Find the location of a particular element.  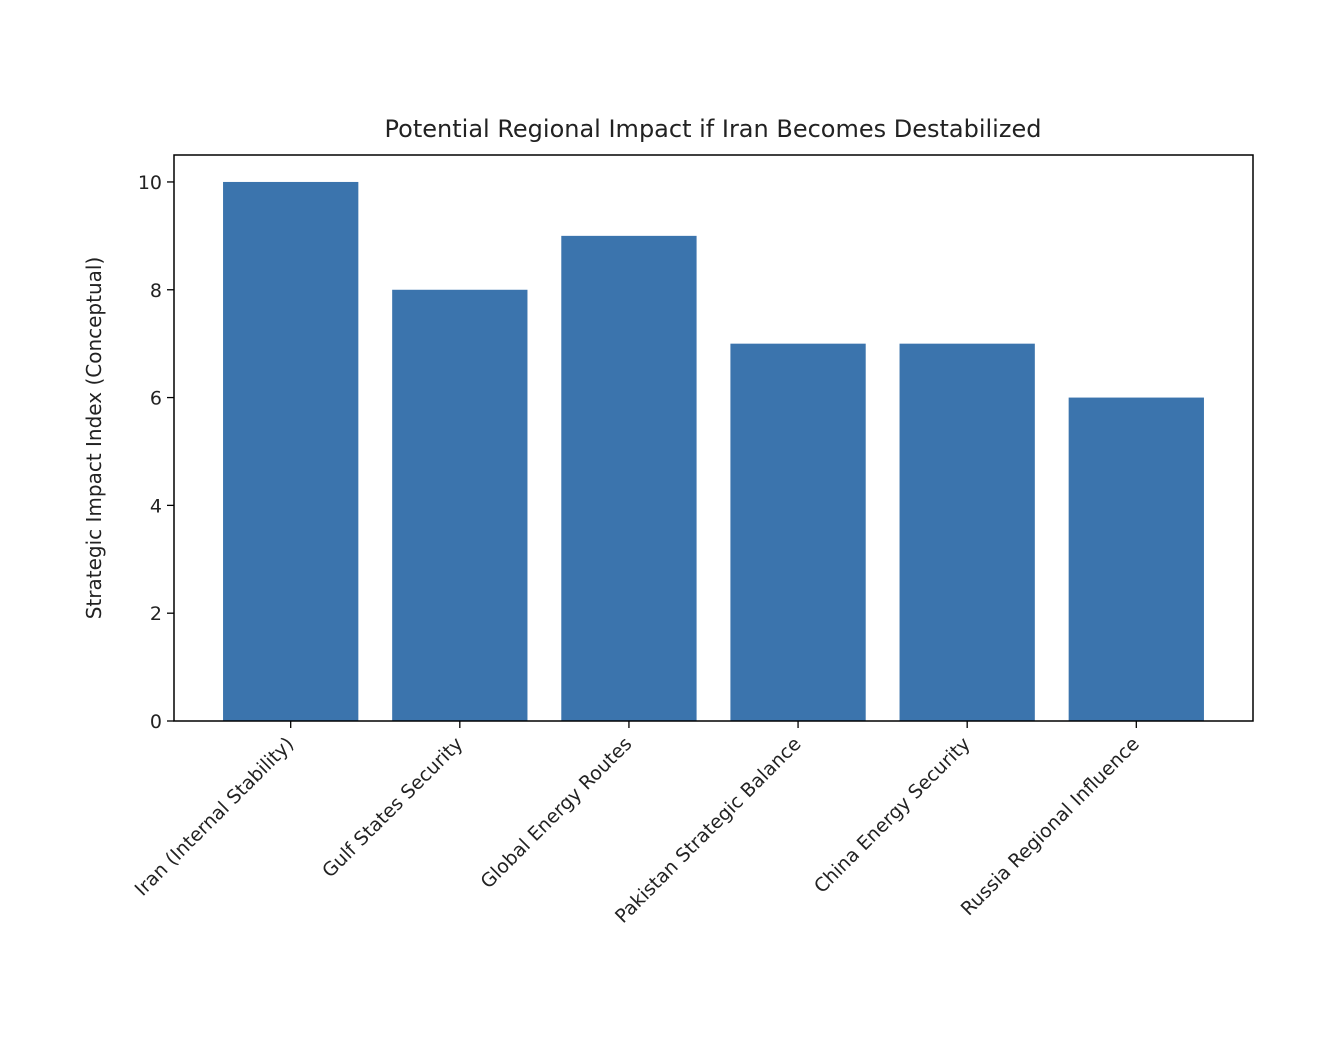

x-tick-label: Russia Regional Influence is located at coordinates (1050, 826).